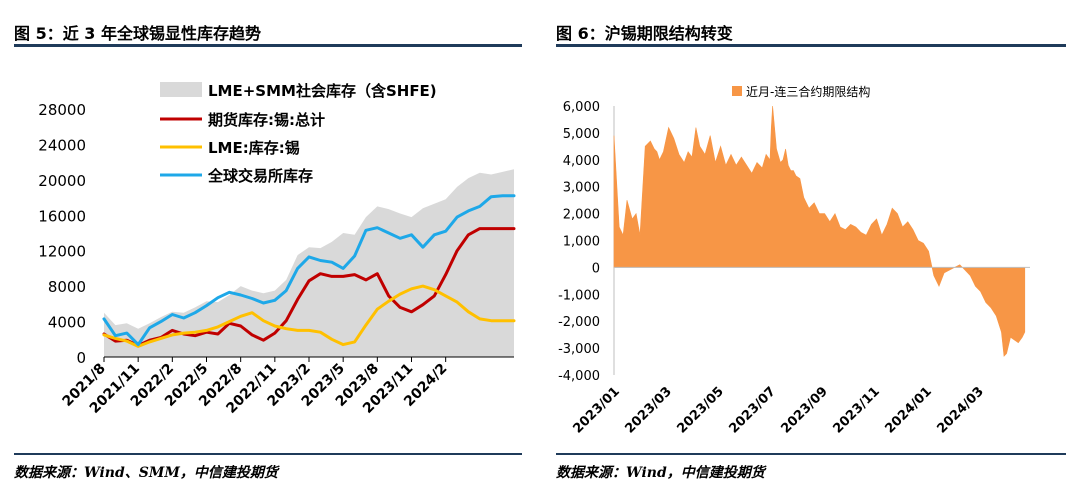 The image size is (1080, 493). Describe the element at coordinates (62, 145) in the screenshot. I see `y-tick-label: 24000` at that location.